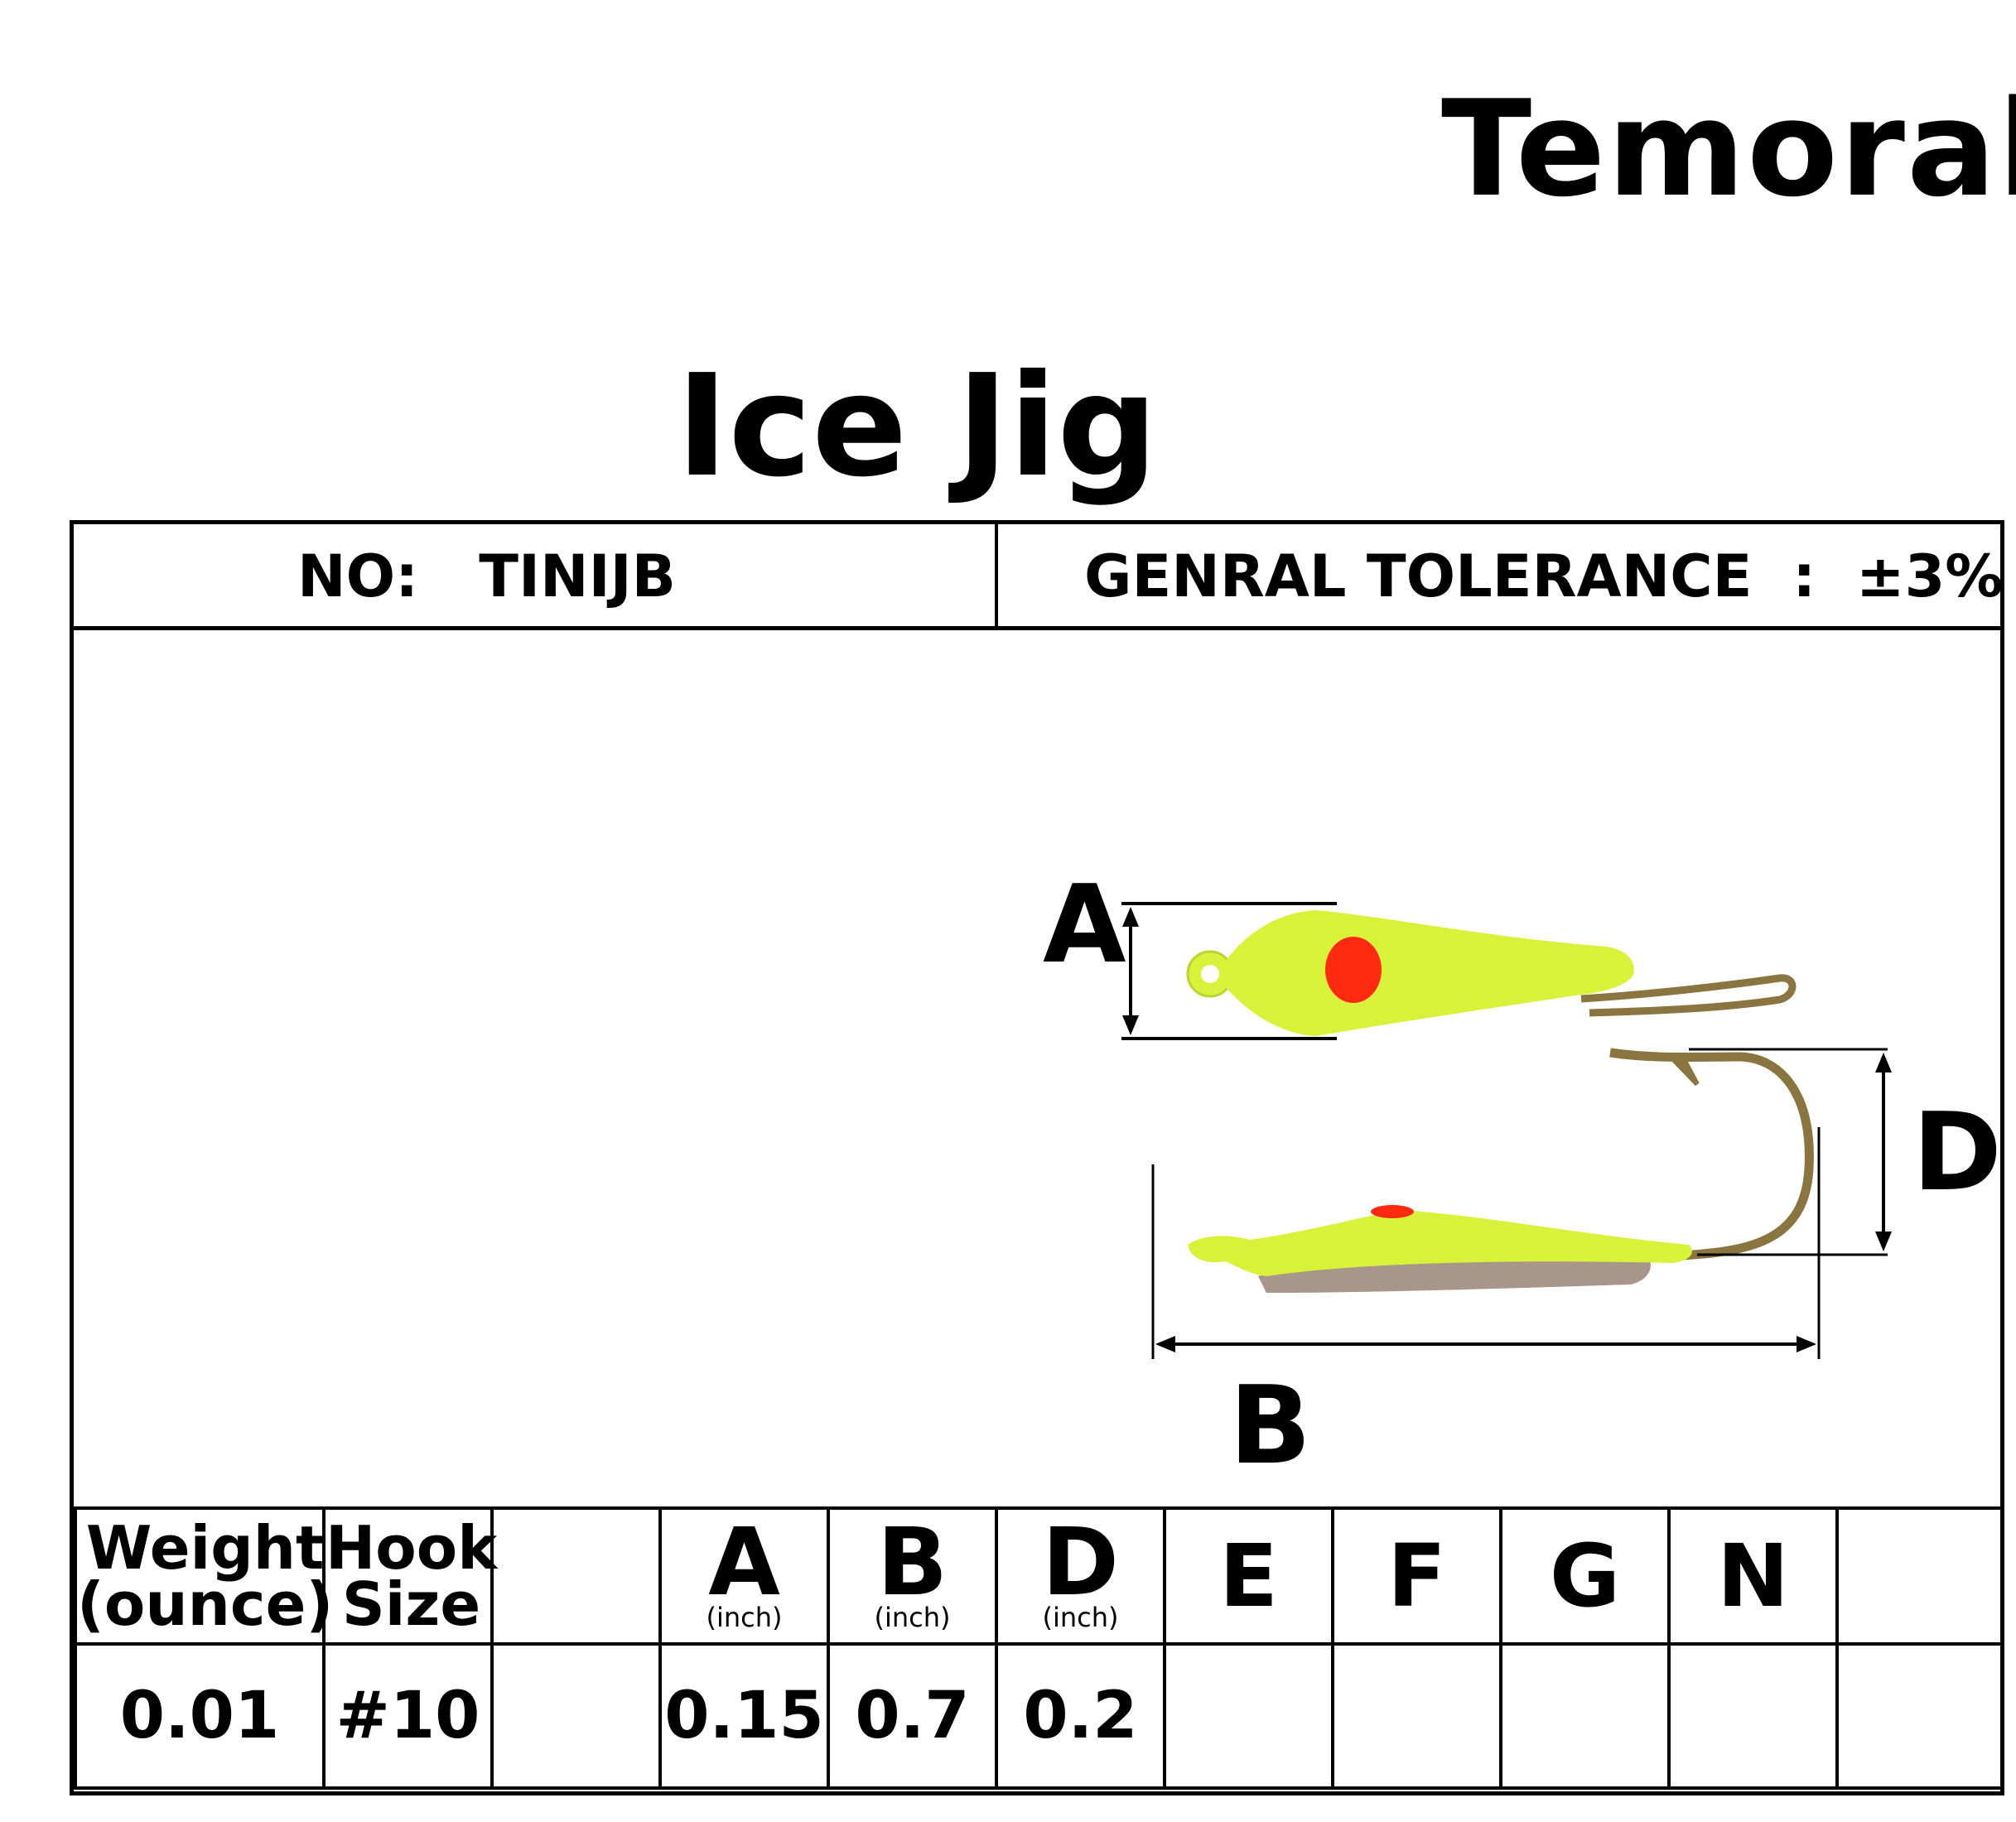 This screenshot has width=2016, height=1822. Describe the element at coordinates (1165, 1344) in the screenshot. I see `dim-b-arrowhead-left` at that location.